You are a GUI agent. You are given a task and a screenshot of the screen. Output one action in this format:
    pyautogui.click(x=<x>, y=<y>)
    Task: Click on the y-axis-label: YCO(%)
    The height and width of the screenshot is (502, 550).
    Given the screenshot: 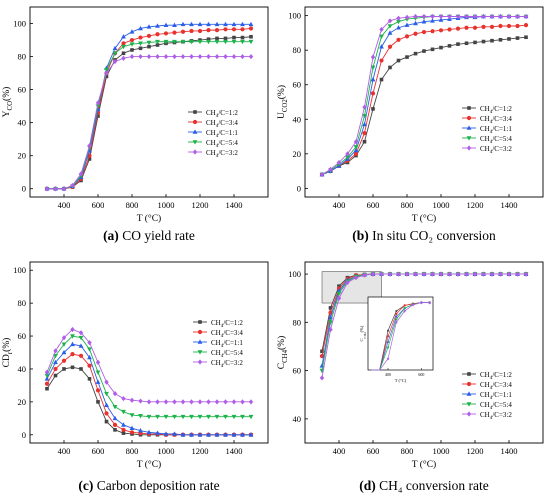 What is the action you would take?
    pyautogui.click(x=7, y=102)
    